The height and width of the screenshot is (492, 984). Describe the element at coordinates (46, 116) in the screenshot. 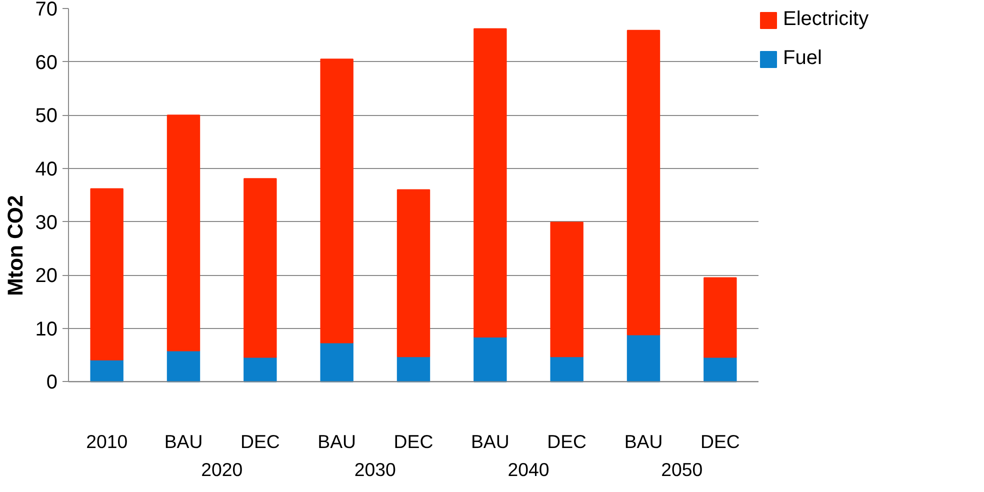

I see `y-tick-label: 50` at that location.